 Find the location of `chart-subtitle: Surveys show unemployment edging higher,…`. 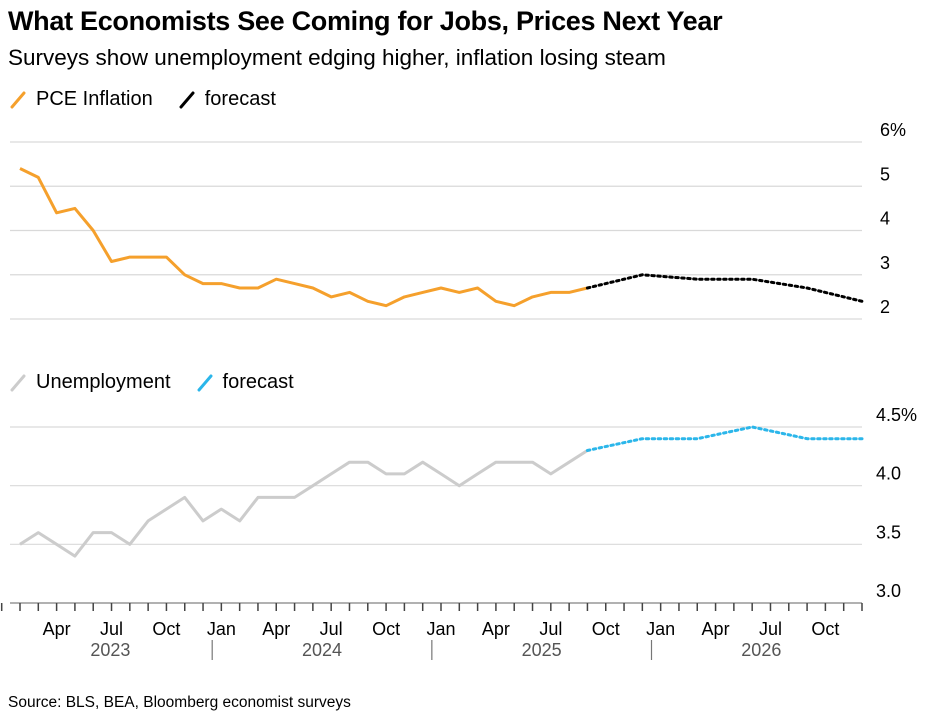

chart-subtitle: Surveys show unemployment edging higher,… is located at coordinates (337, 57).